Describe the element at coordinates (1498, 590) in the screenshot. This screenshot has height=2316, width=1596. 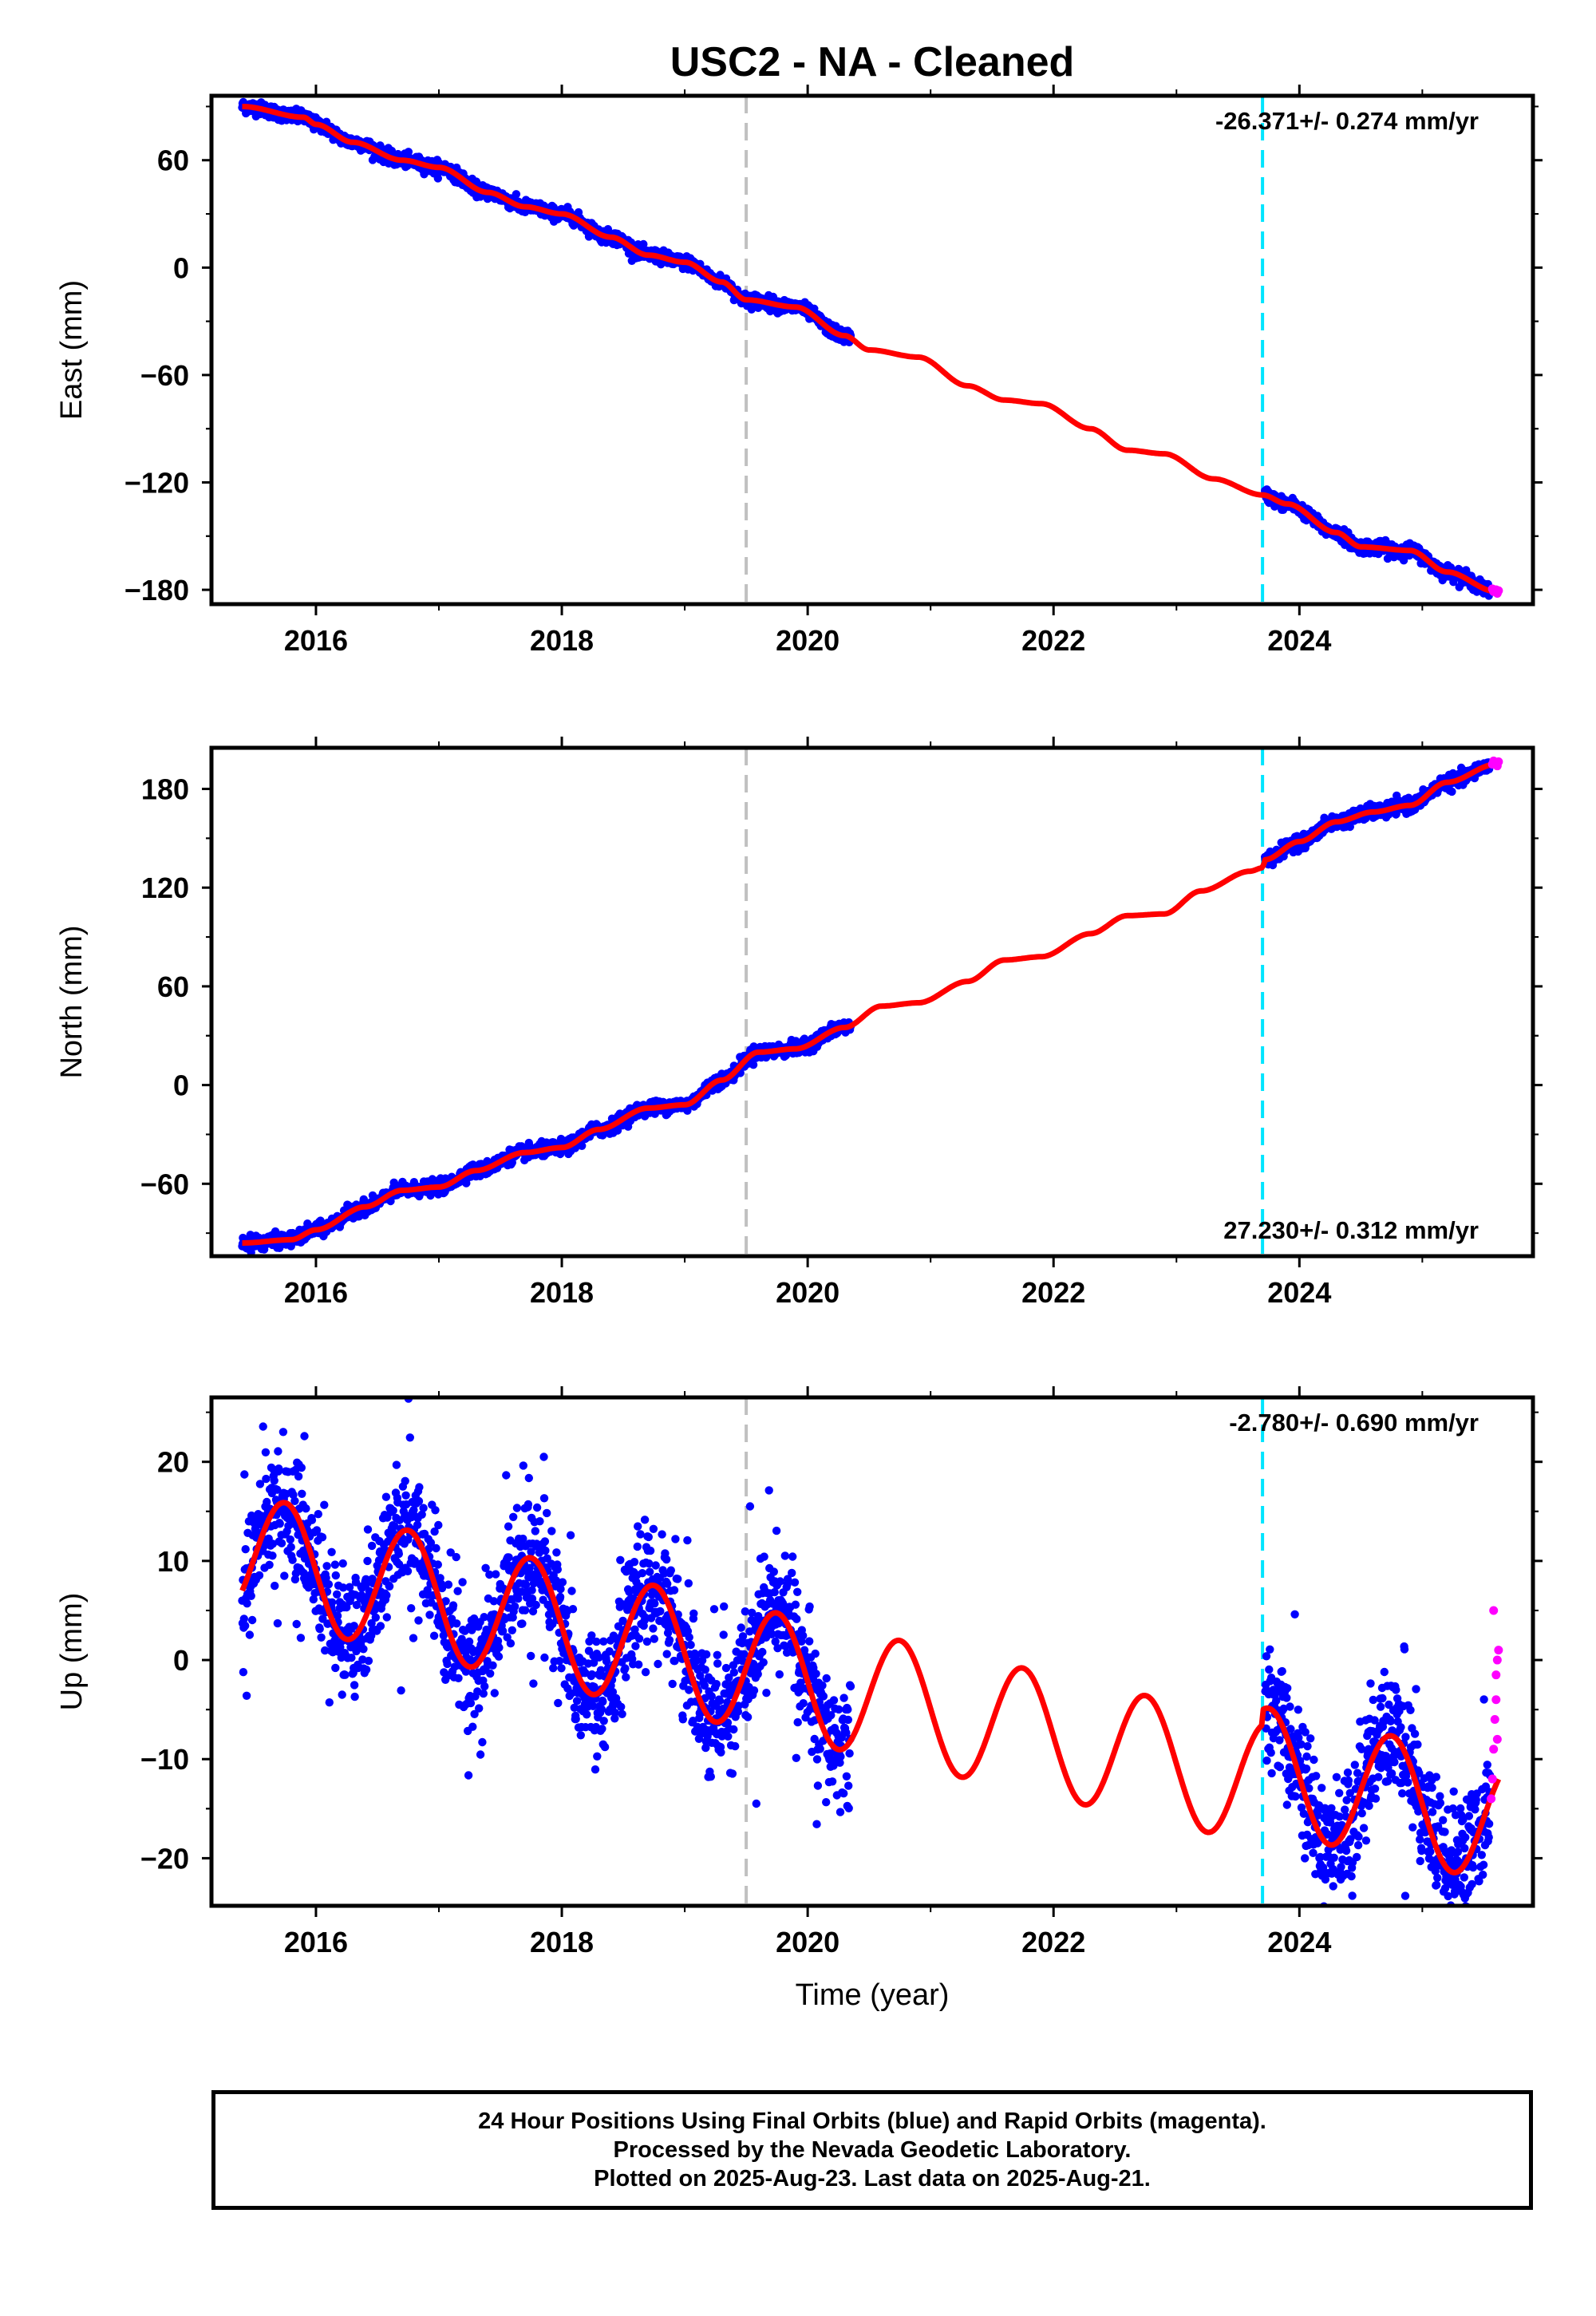
I see `east-rapid-point` at that location.